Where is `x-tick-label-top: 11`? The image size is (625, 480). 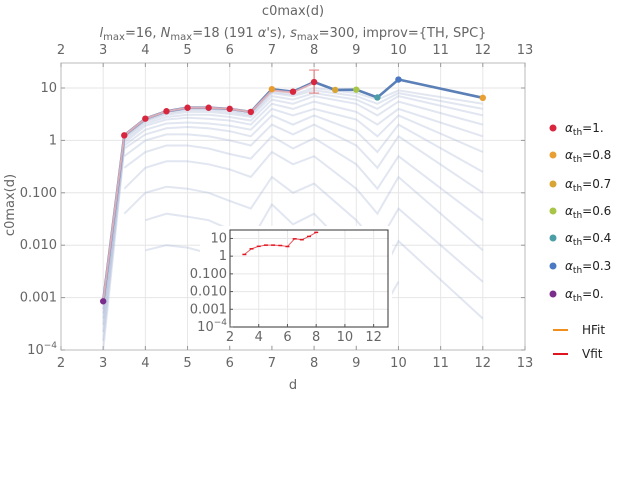 x-tick-label-top: 11 is located at coordinates (440, 50).